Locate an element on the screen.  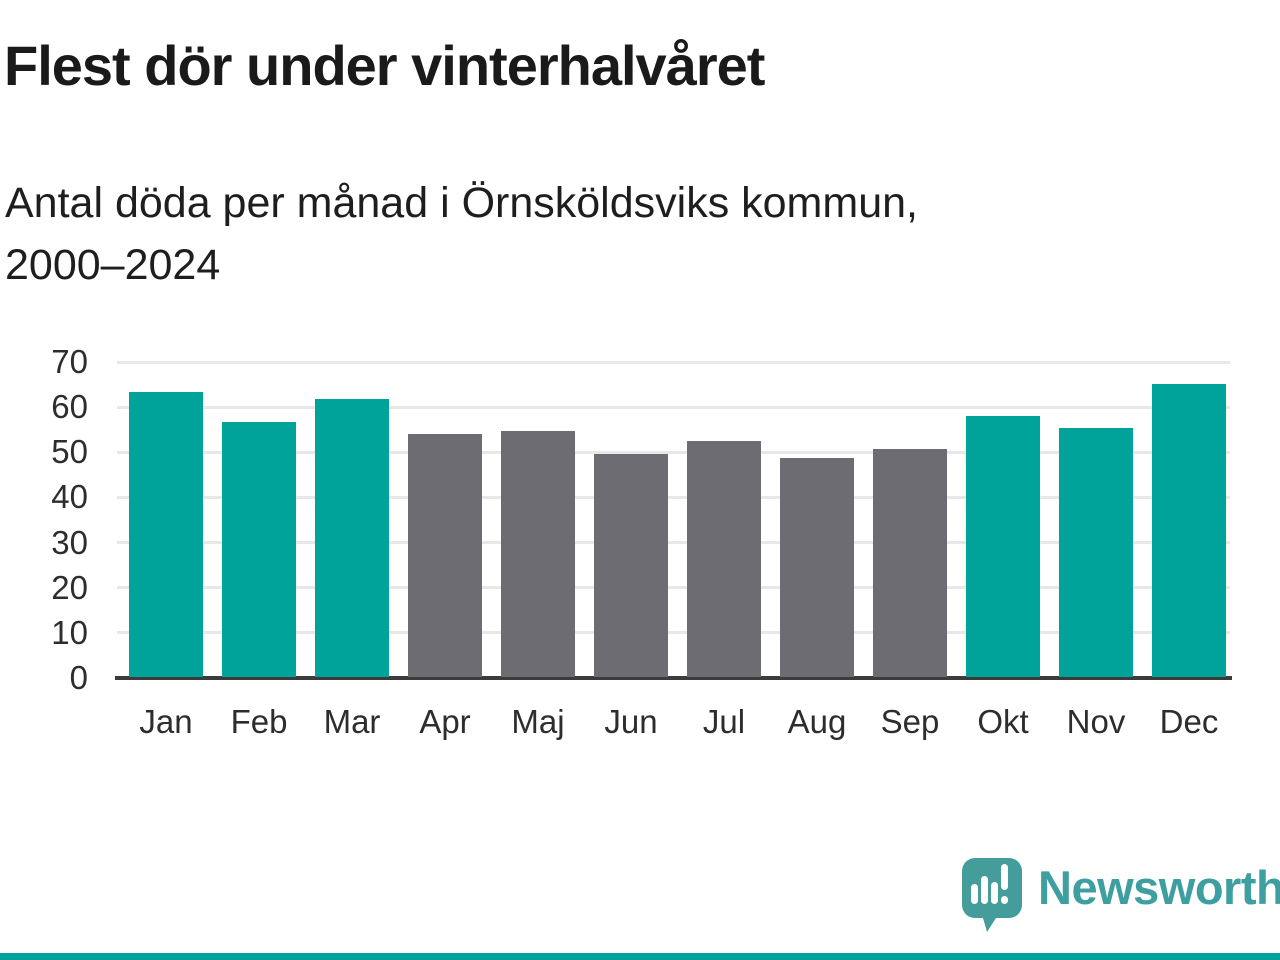
logo-exclamation-dot is located at coordinates (1004, 900).